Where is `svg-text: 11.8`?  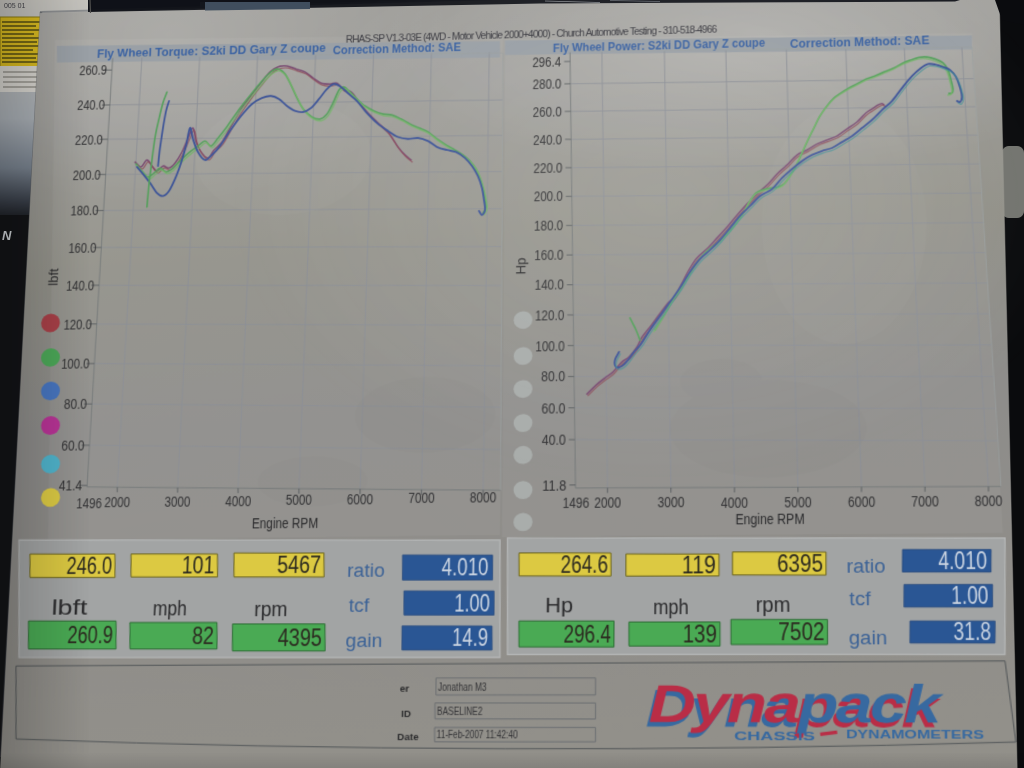
svg-text: 11.8 is located at coordinates (554, 485).